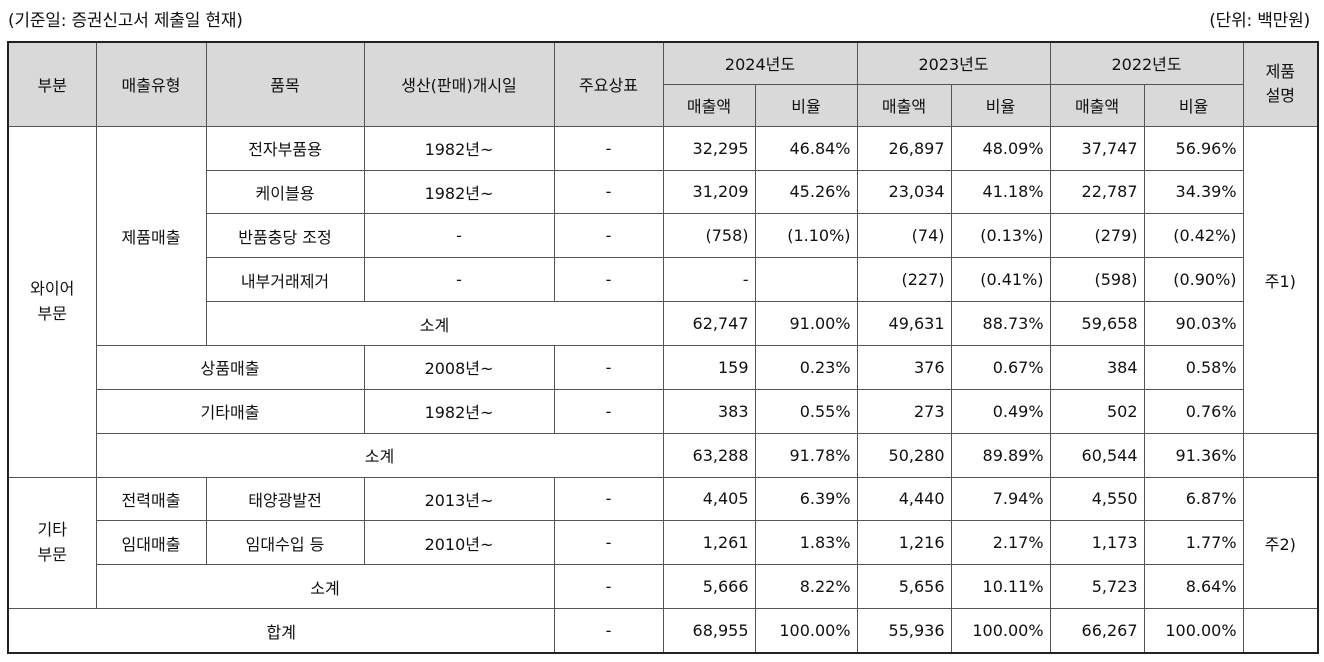 The height and width of the screenshot is (662, 1324). I want to click on ratio-2023: 48.09%, so click(1000, 148).